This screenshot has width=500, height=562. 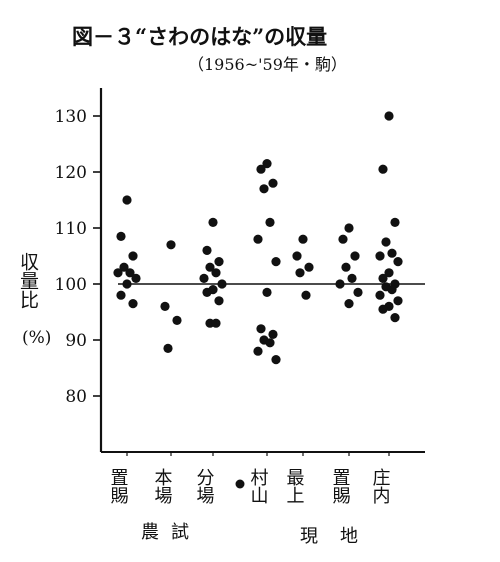 I want to click on category-label: 庄内, so click(x=380, y=486).